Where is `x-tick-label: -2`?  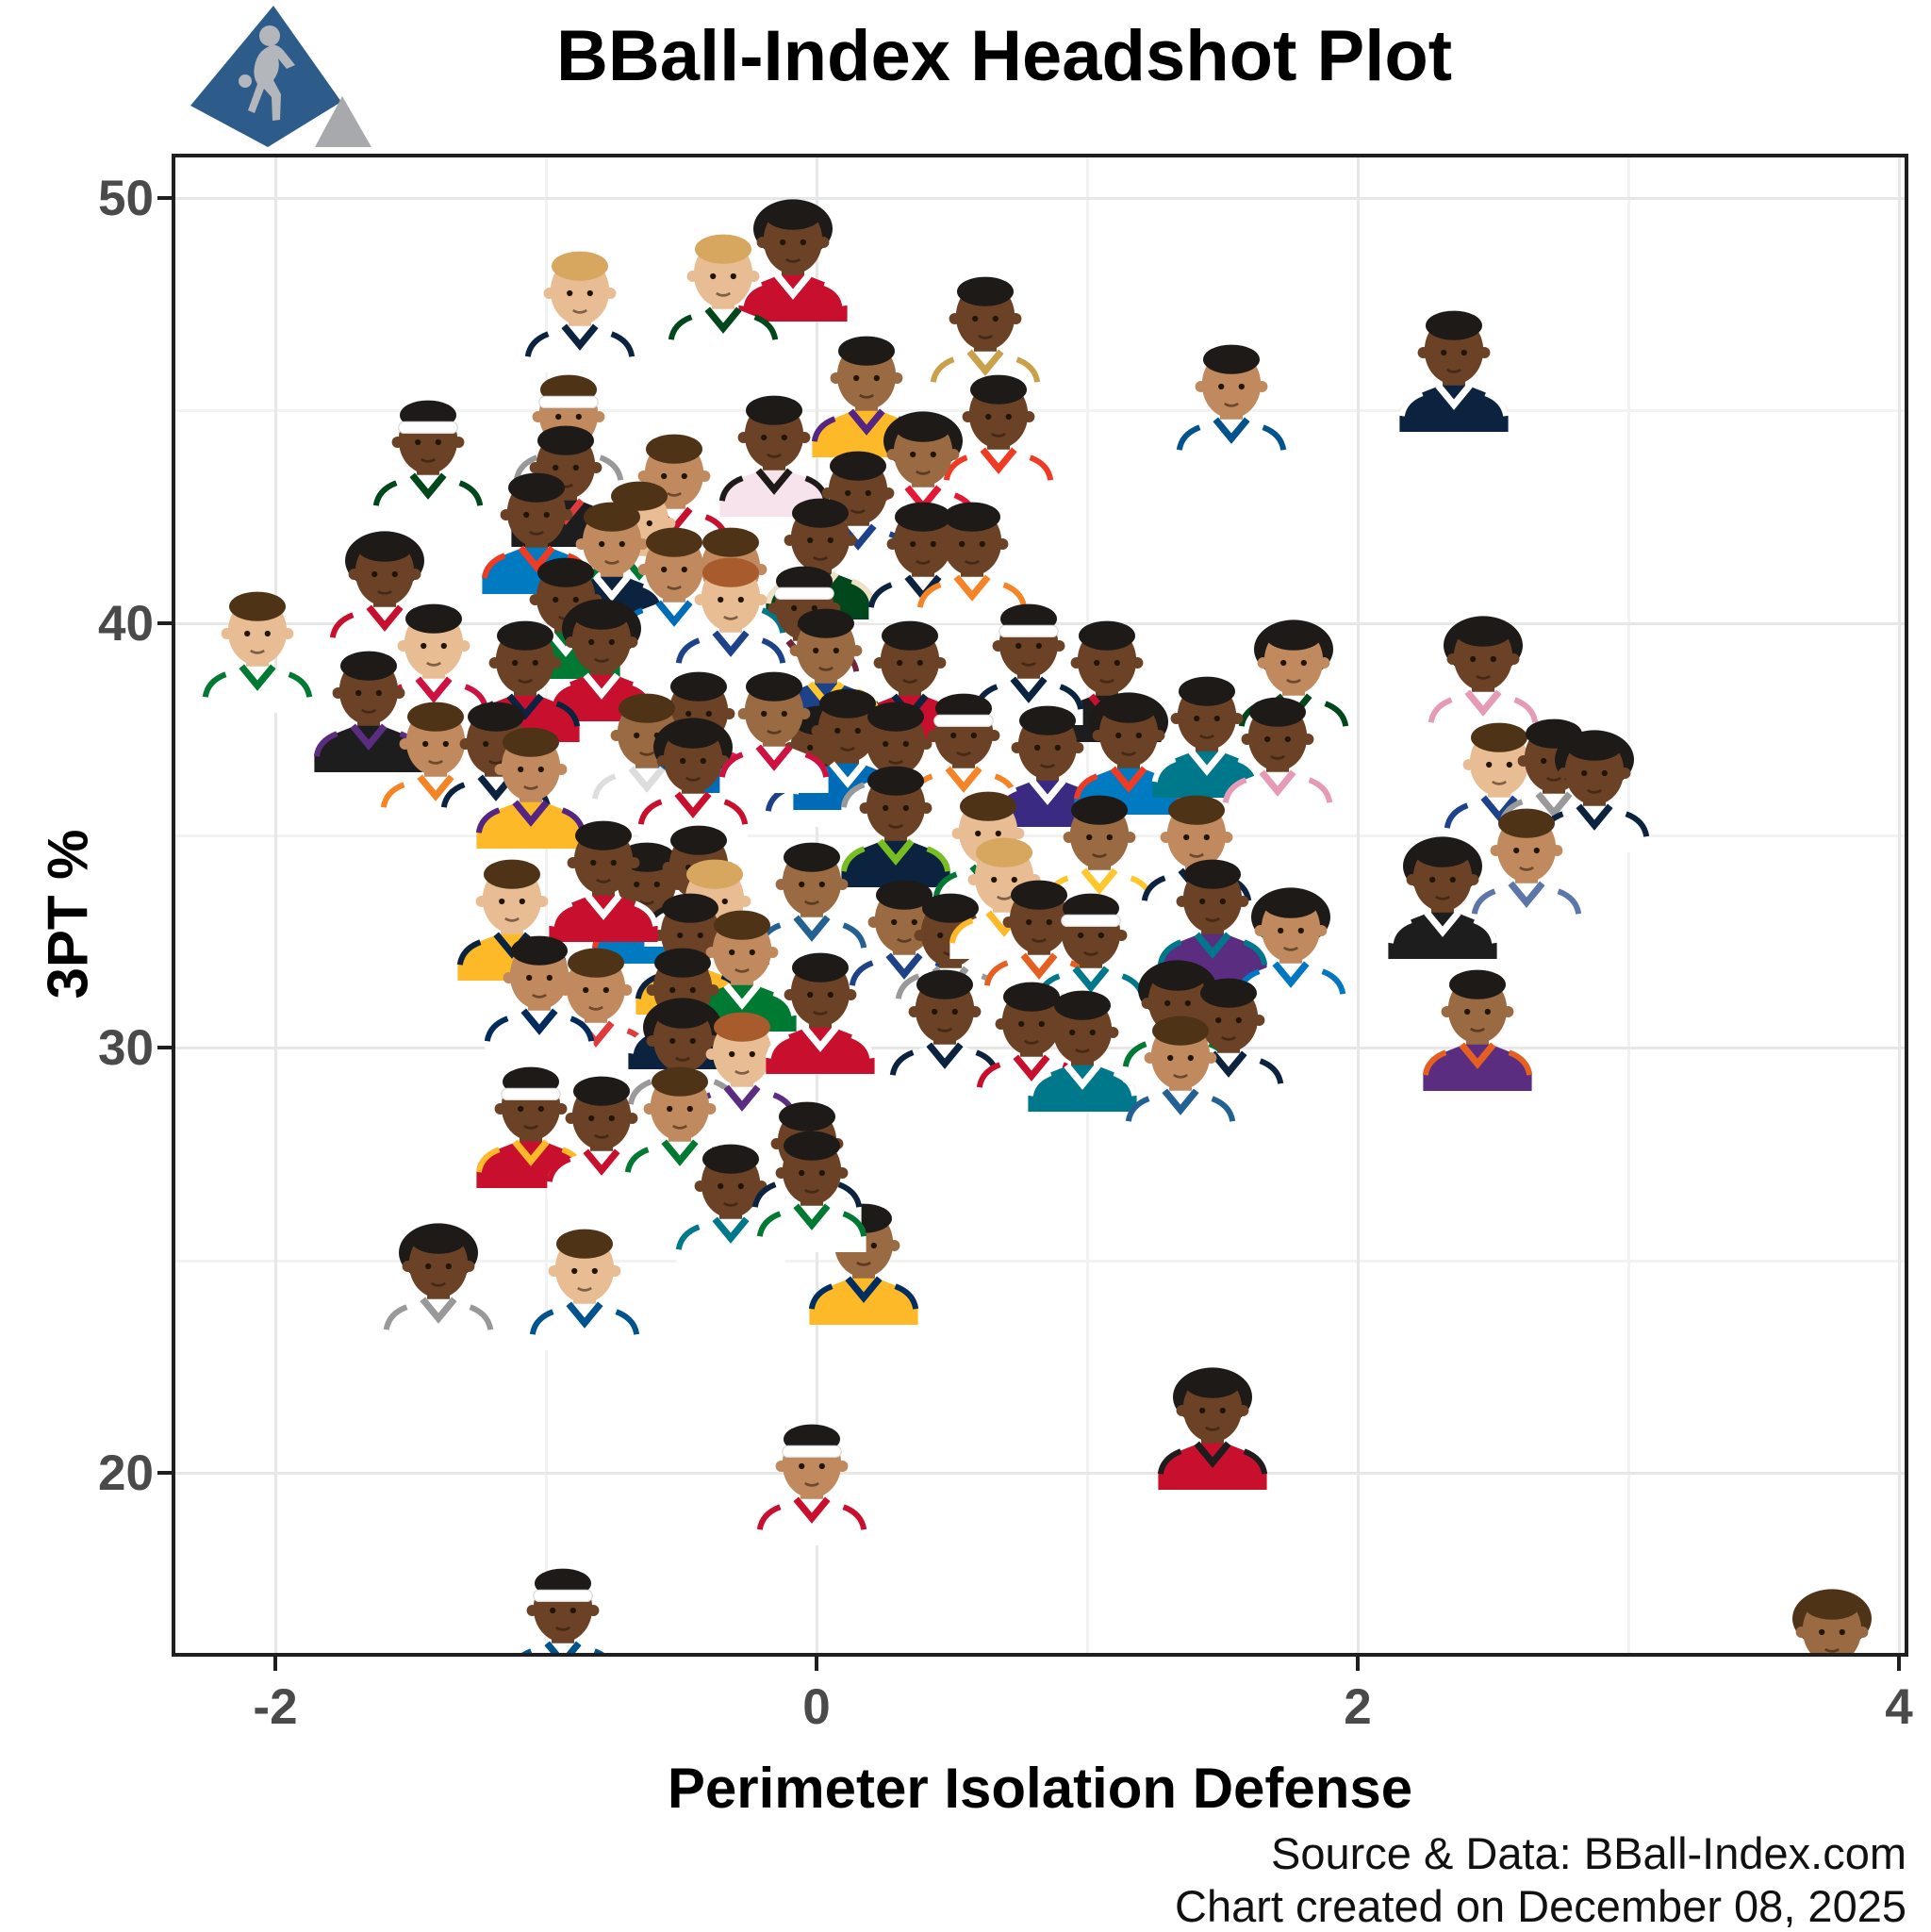
x-tick-label: -2 is located at coordinates (275, 1707).